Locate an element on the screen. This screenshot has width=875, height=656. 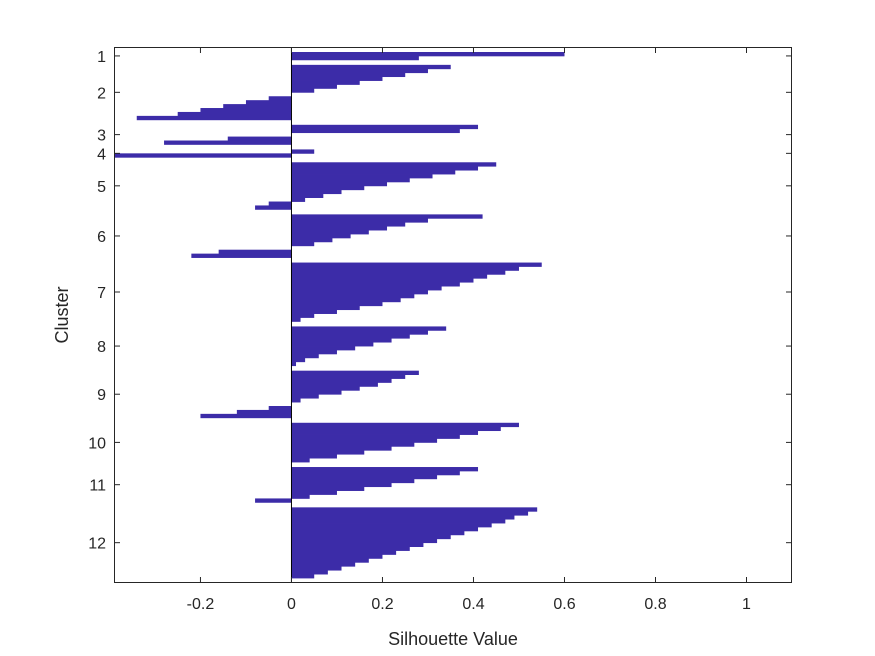
y-tick-label-2: 2 is located at coordinates (101, 93).